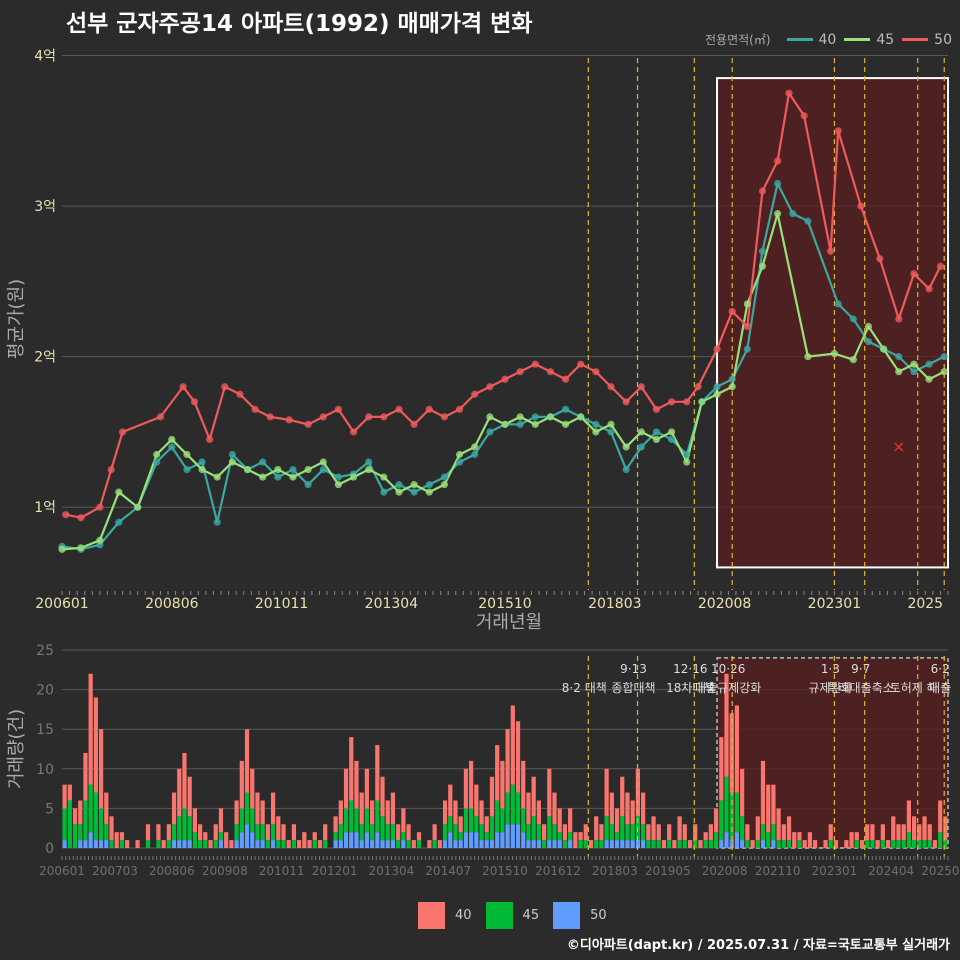 This screenshot has height=960, width=960. I want to click on policy-label-date: 10·26, so click(728, 669).